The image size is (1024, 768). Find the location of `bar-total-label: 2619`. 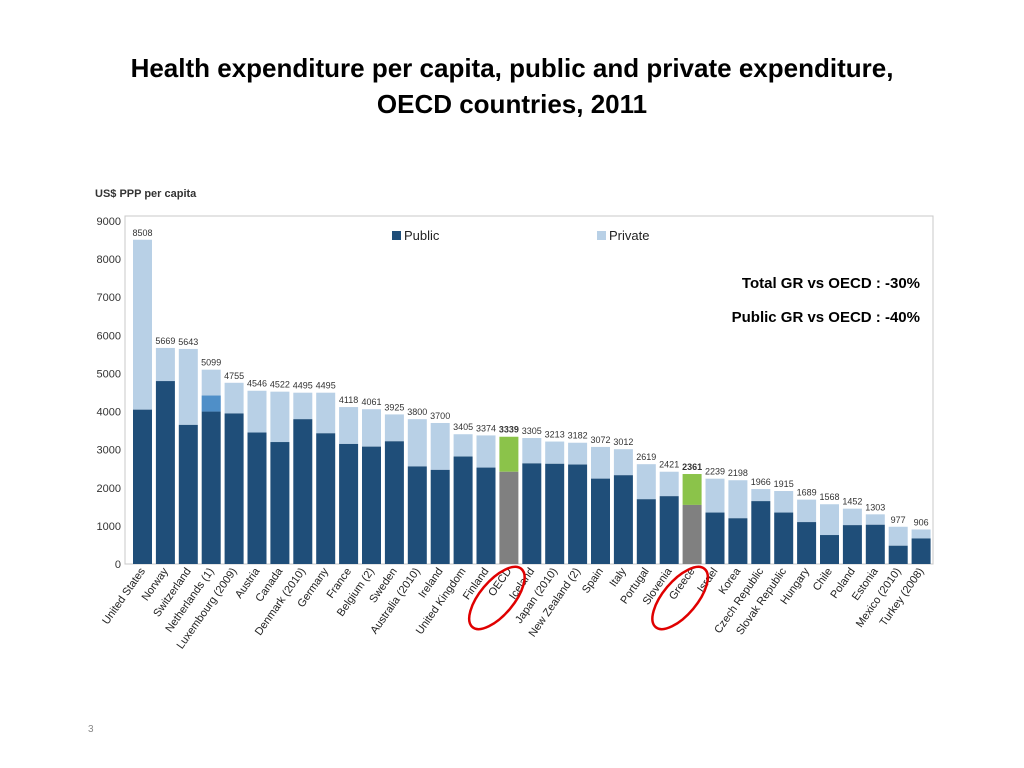

bar-total-label: 2619 is located at coordinates (646, 457).